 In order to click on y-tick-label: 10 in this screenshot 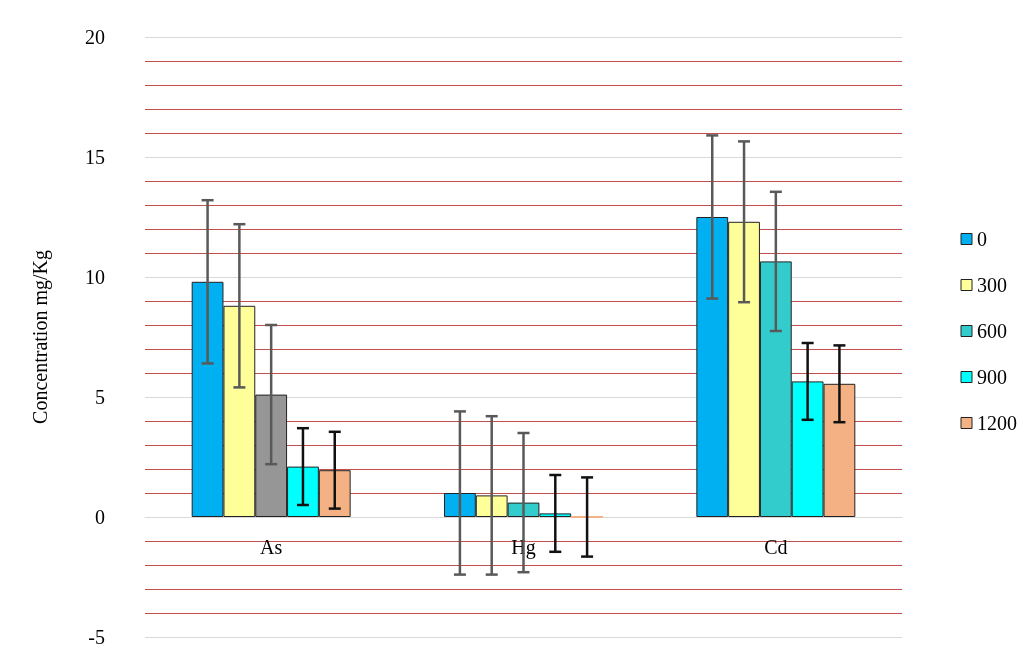, I will do `click(95, 277)`.